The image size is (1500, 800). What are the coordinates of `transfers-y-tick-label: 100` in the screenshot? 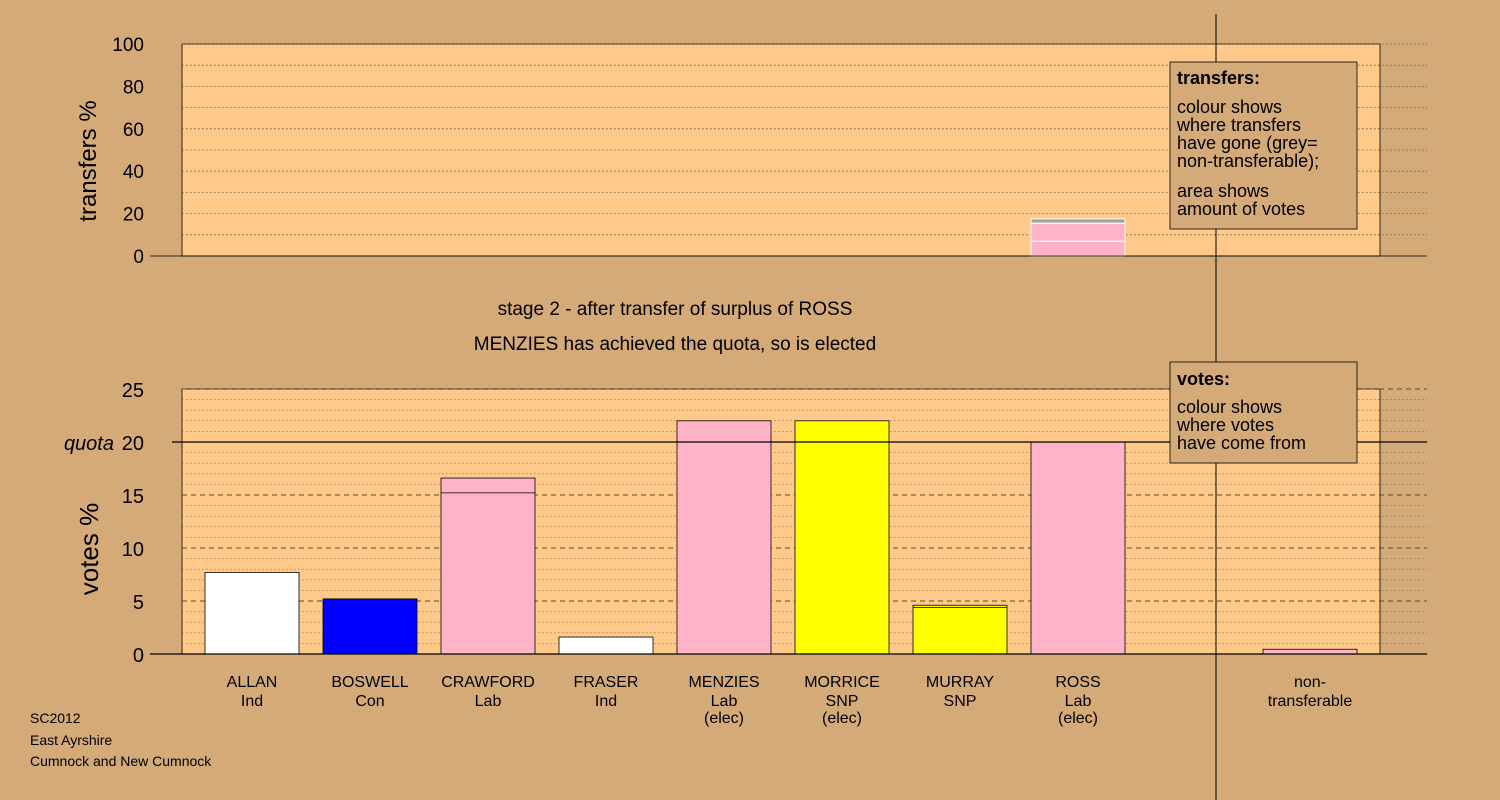 It's located at (128, 45).